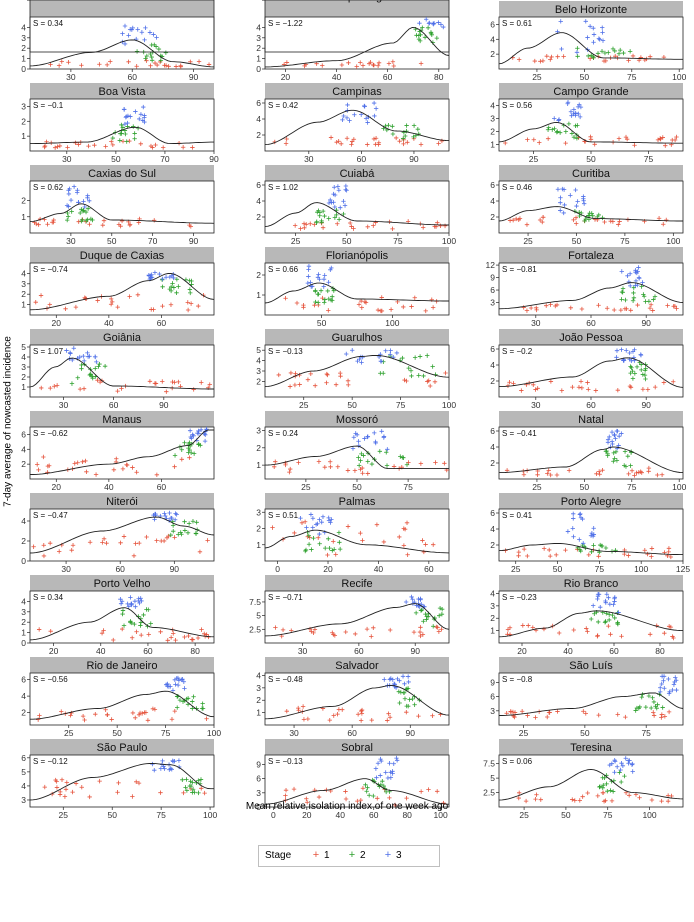  I want to click on y-tick-label: 6, so click(258, 103).